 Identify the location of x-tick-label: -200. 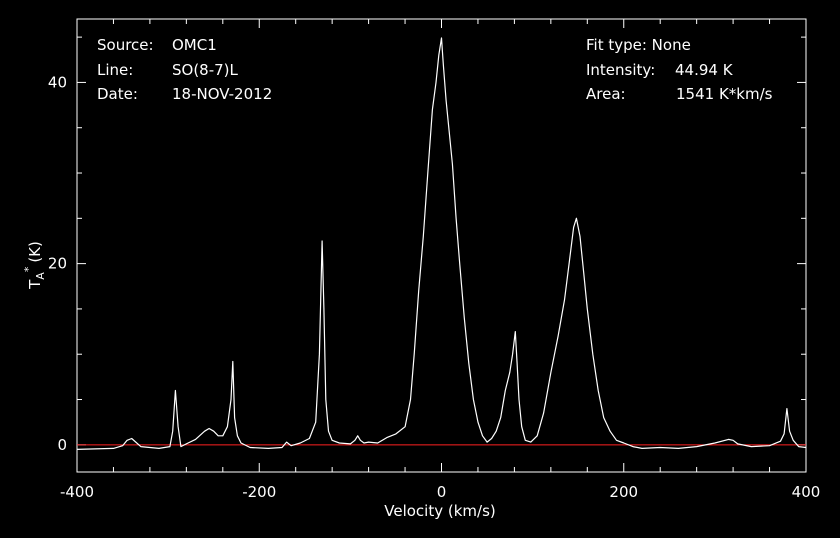
(259, 492).